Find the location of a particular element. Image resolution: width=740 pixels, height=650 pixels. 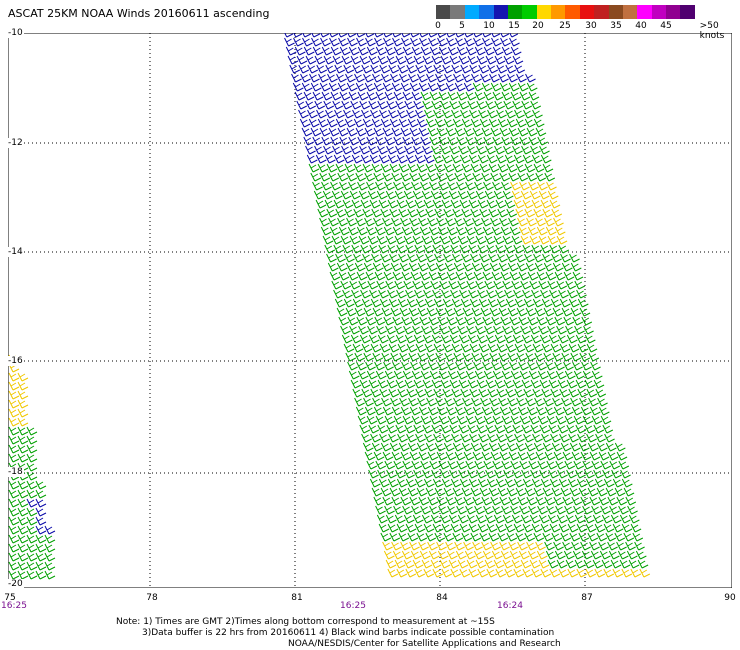

y-tick: -20 is located at coordinates (15, 584).